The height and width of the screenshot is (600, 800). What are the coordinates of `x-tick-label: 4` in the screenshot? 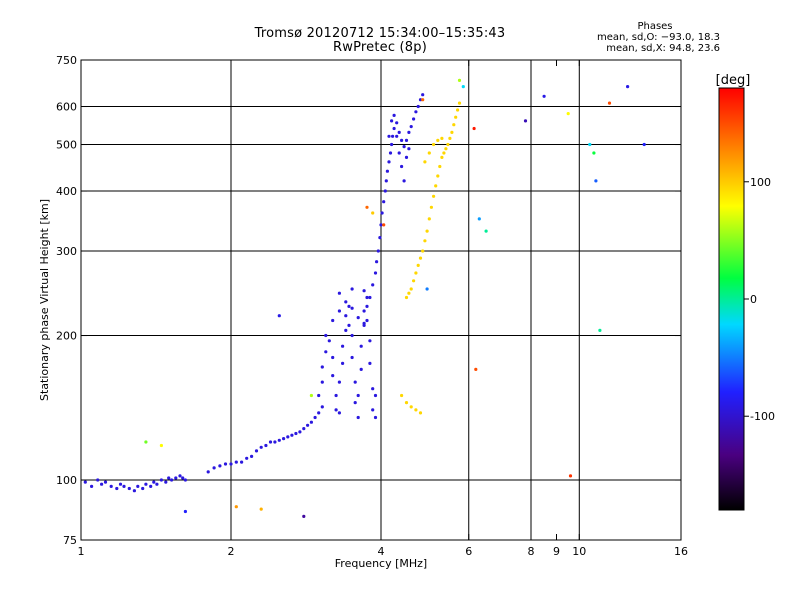 It's located at (381, 551).